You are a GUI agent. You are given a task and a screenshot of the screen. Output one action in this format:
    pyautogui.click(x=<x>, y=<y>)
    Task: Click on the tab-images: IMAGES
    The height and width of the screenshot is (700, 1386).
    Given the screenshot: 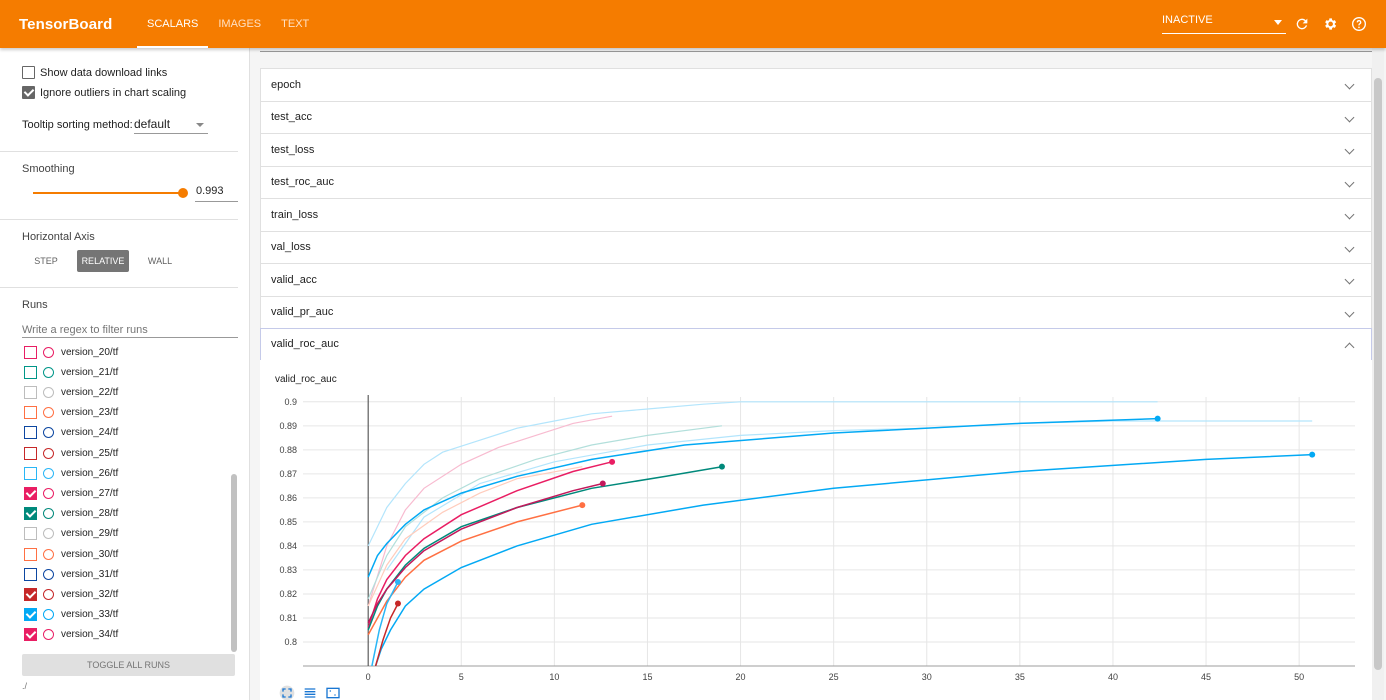 What is the action you would take?
    pyautogui.click(x=240, y=24)
    